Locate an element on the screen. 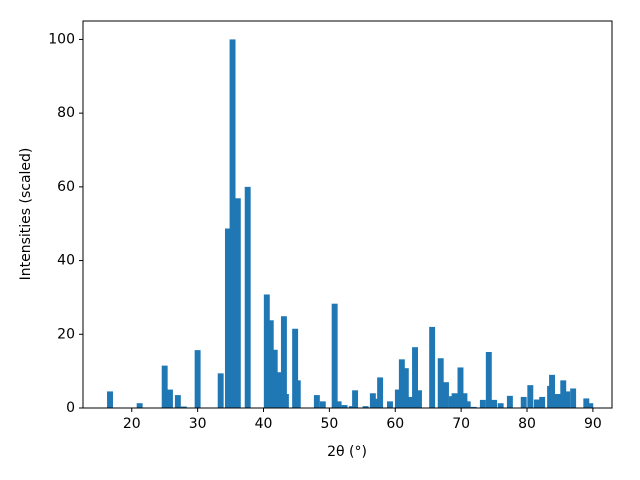  y-tick-label: 100 is located at coordinates (61, 39).